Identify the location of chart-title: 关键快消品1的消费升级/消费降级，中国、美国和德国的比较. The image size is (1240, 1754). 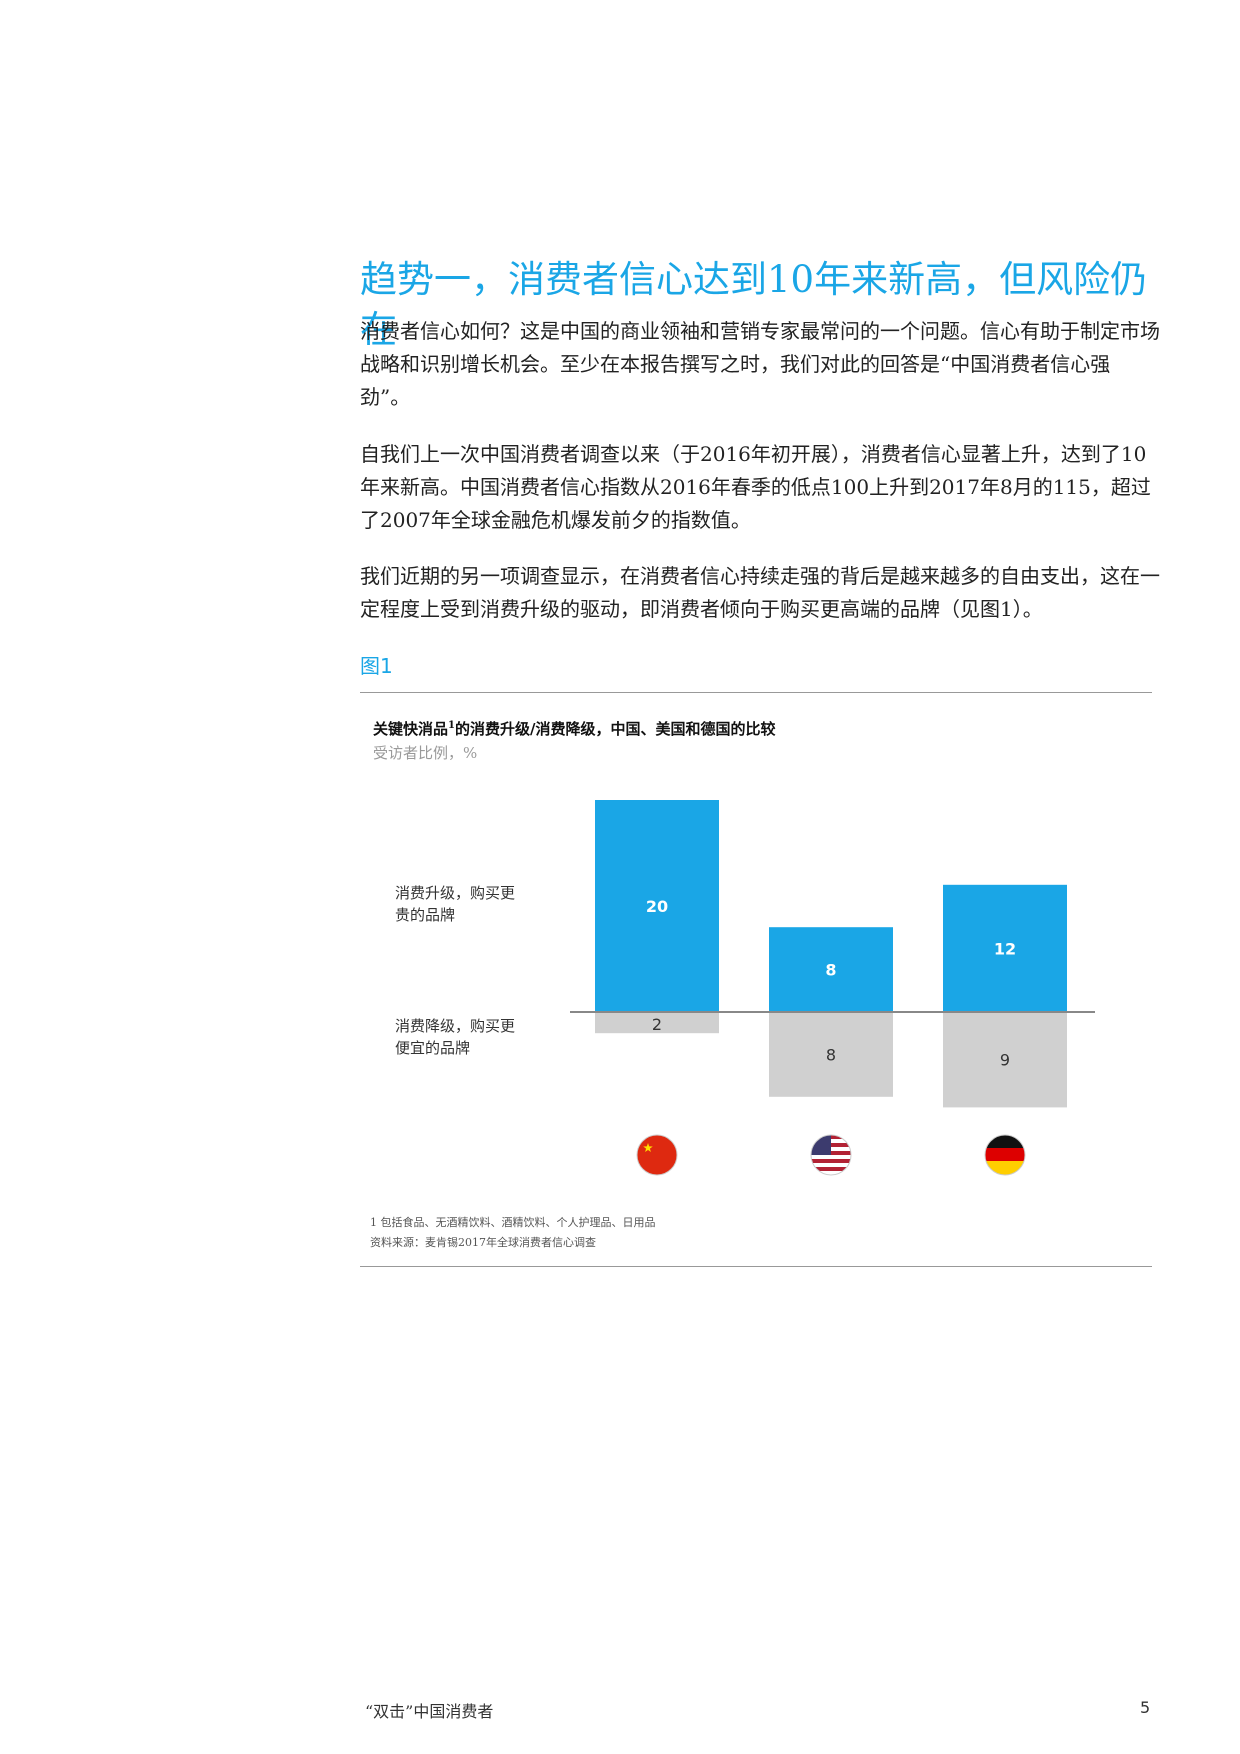
(574, 729).